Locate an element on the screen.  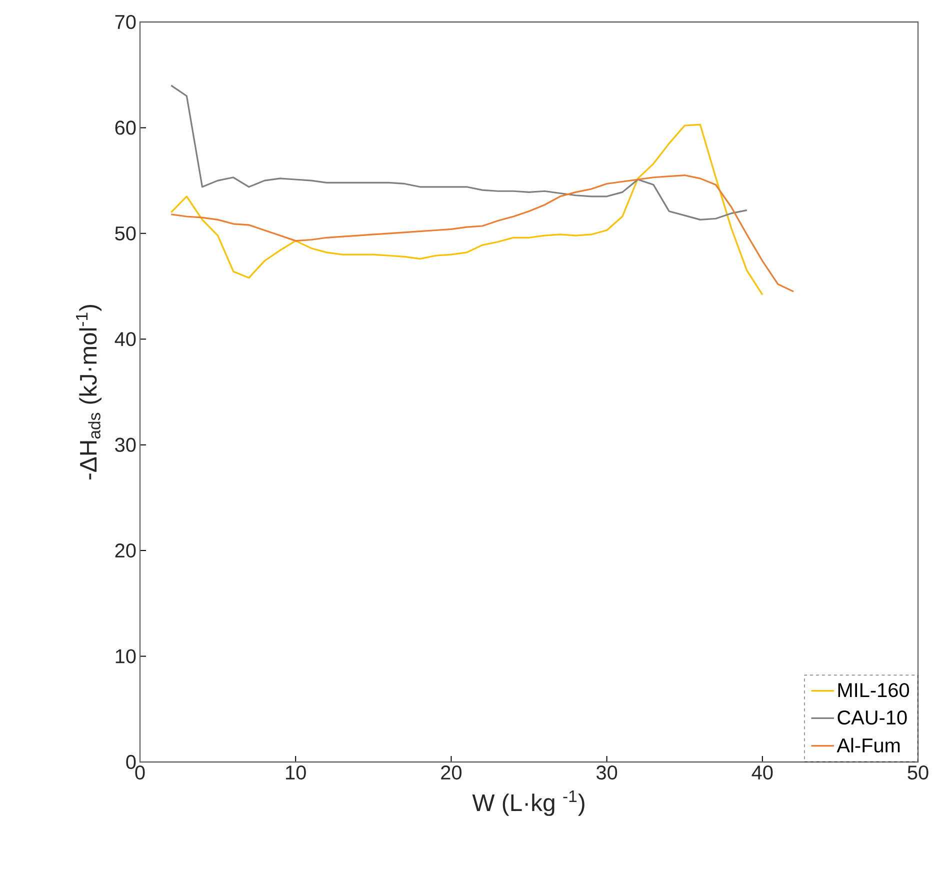
y-tick-label: 70 is located at coordinates (125, 22).